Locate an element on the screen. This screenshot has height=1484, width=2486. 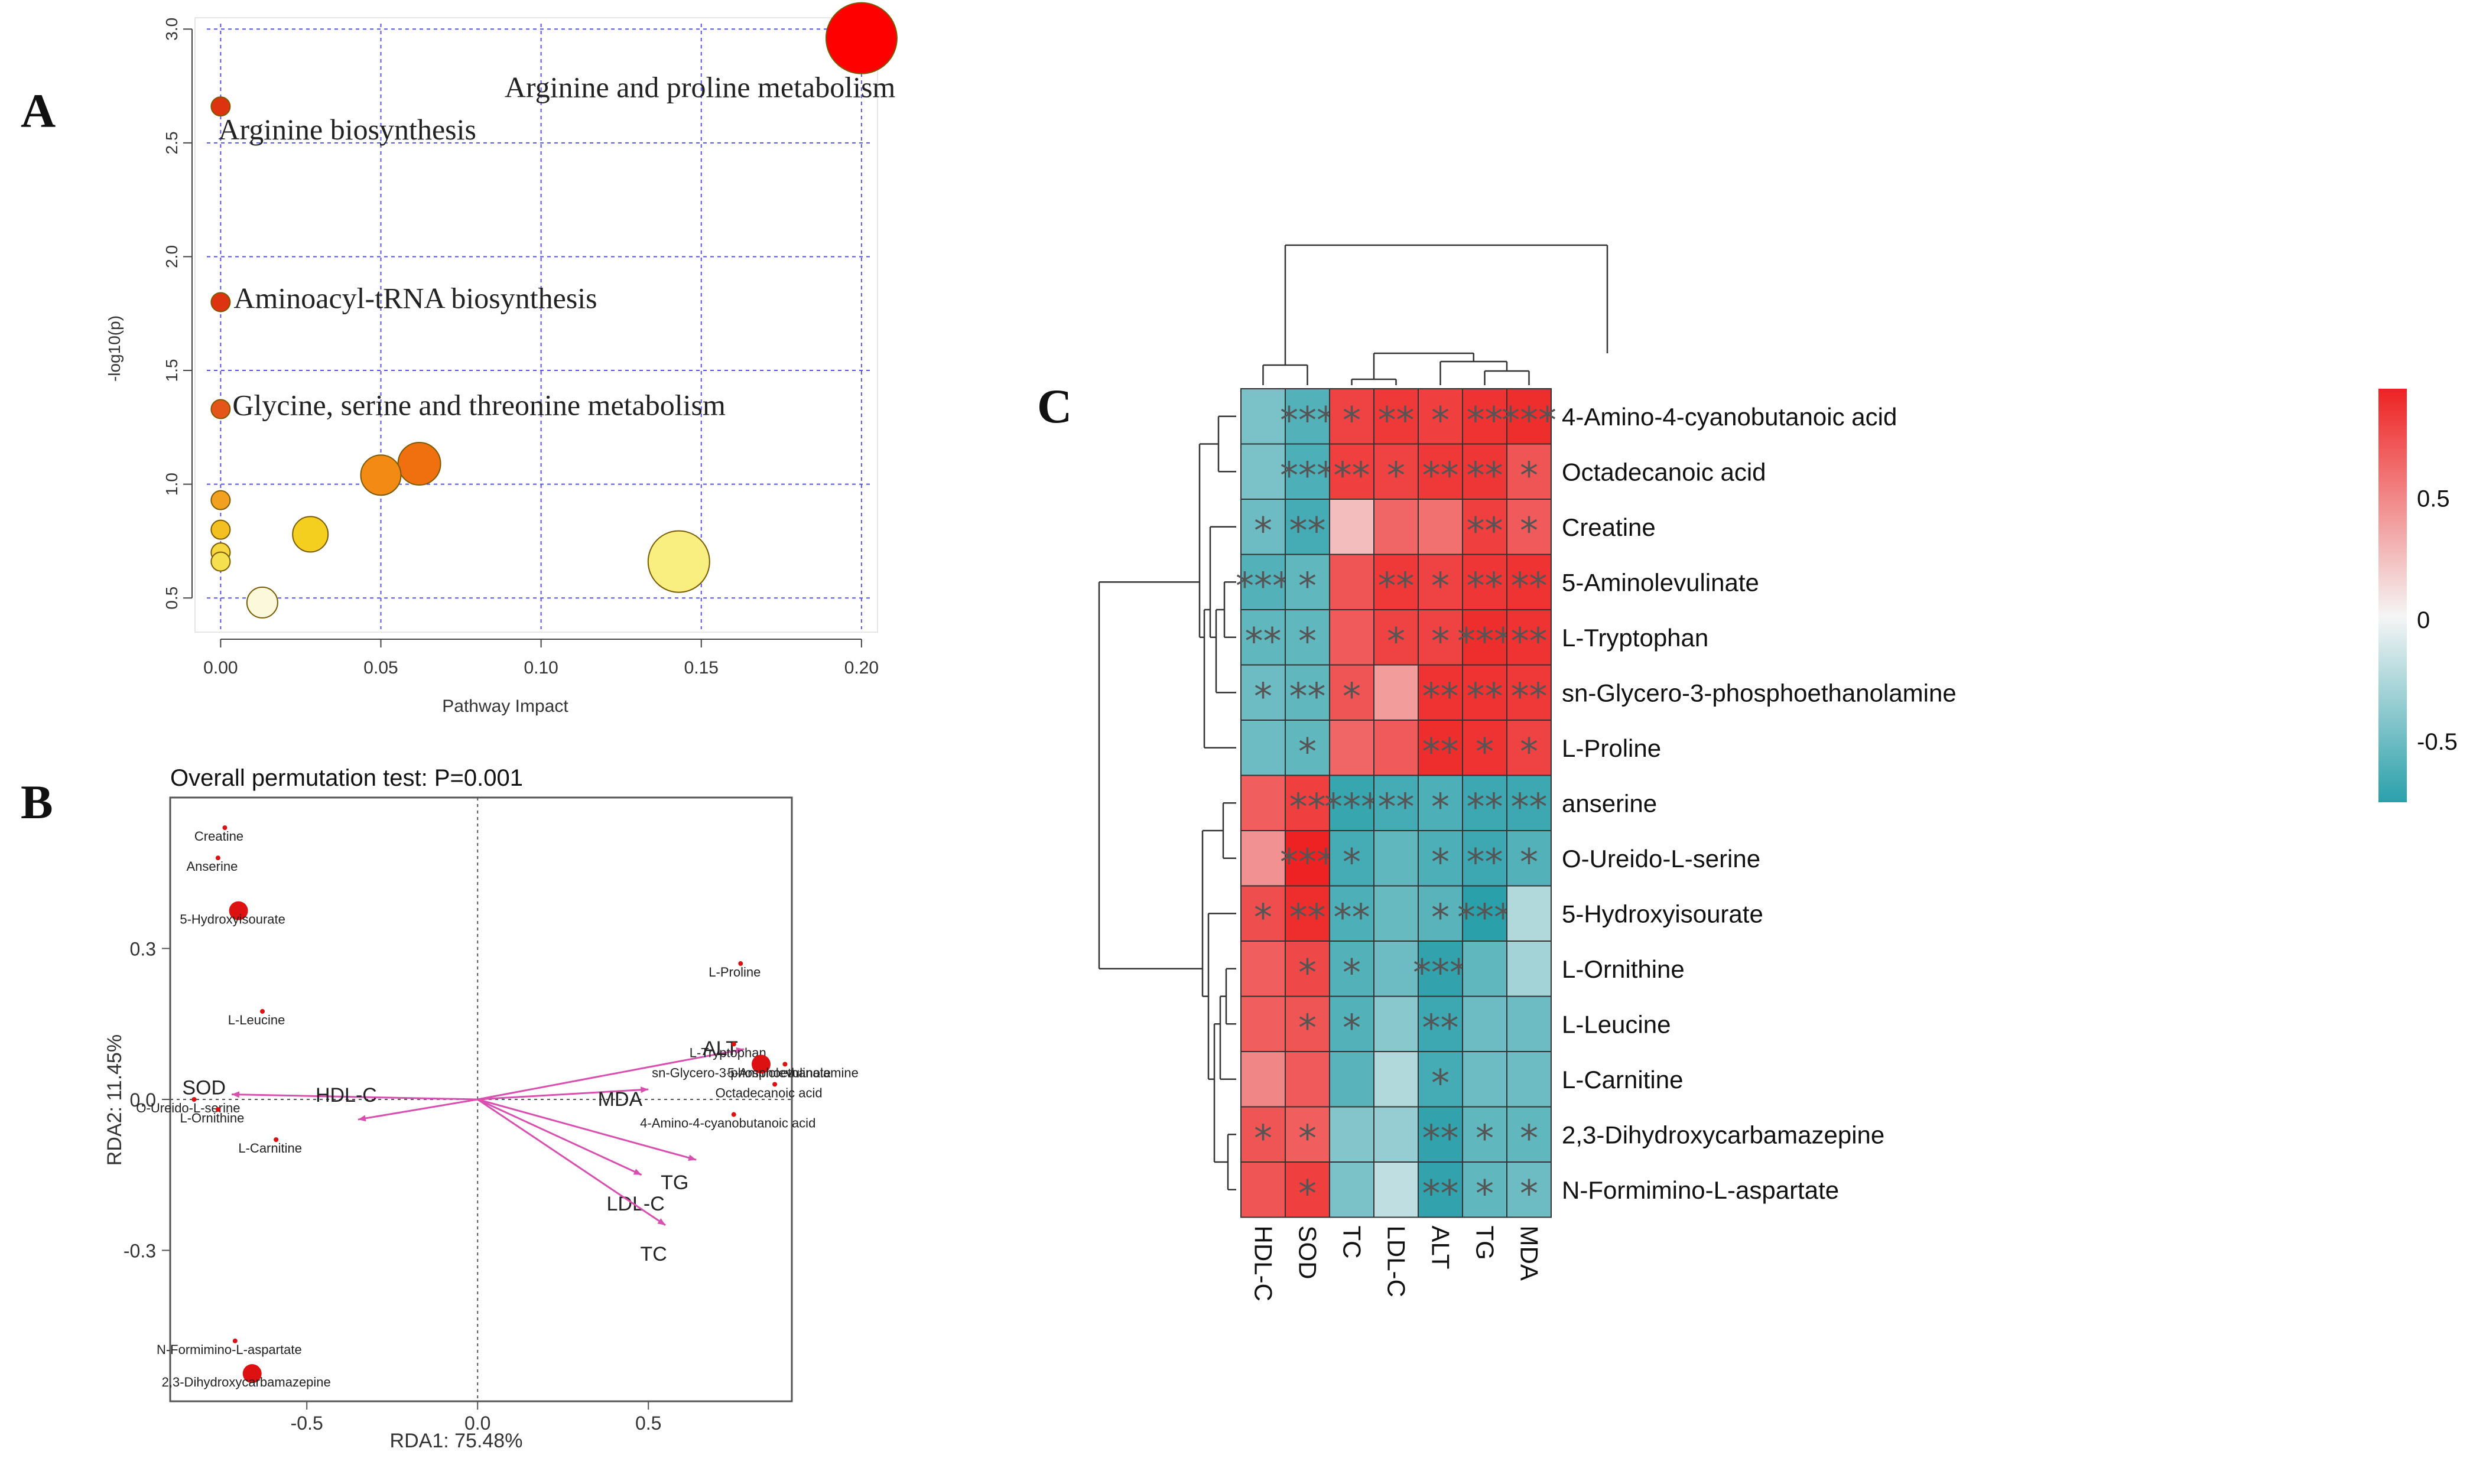
pathway-label: Arginine and proline metabolism is located at coordinates (700, 88).